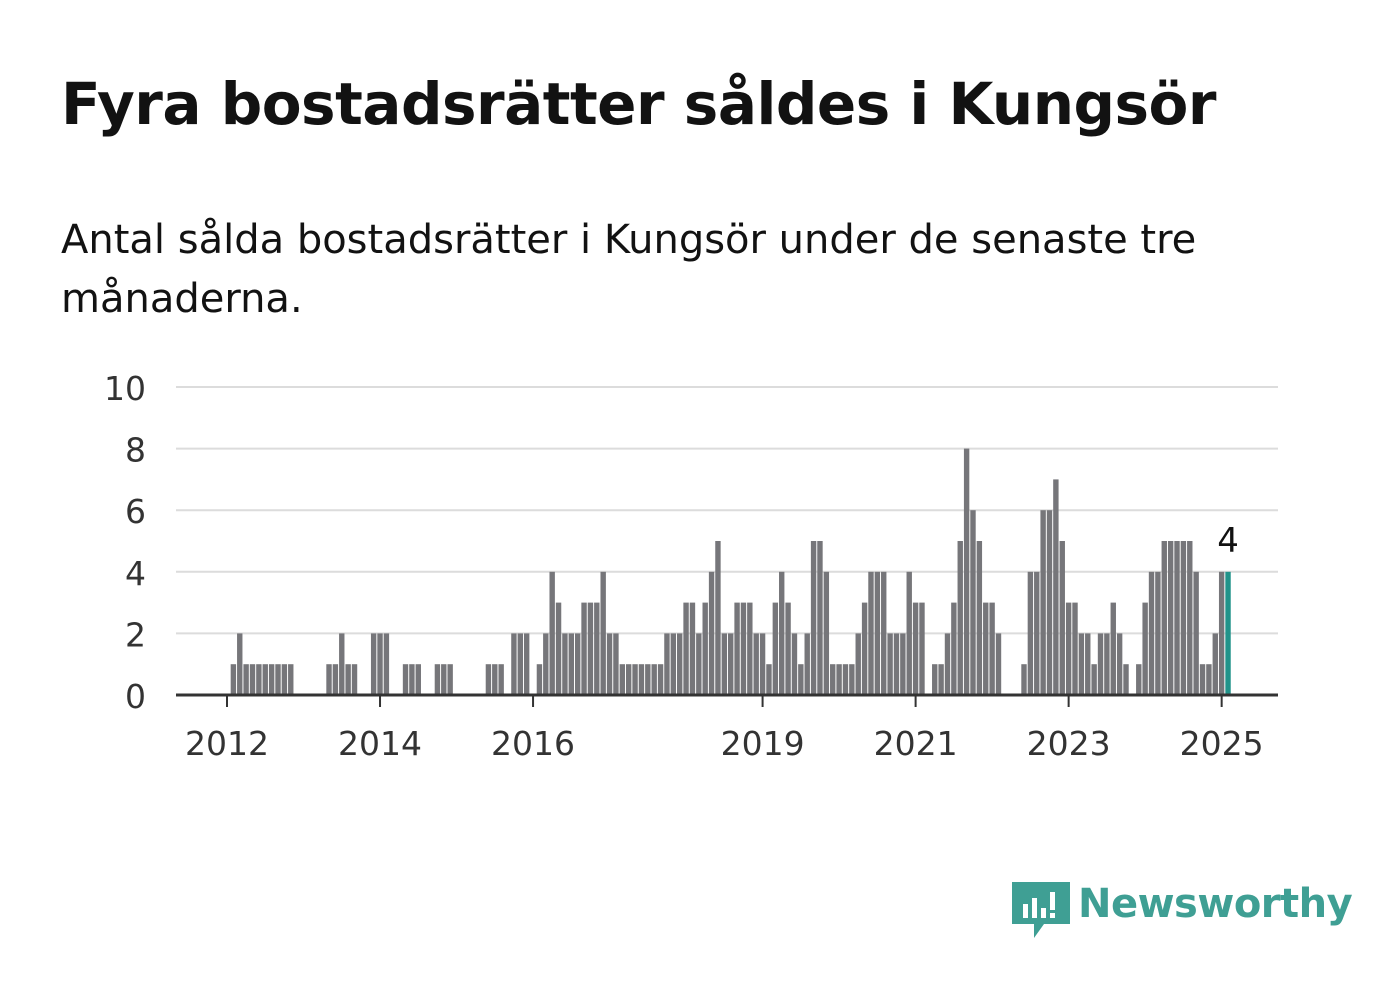  Describe the element at coordinates (227, 743) in the screenshot. I see `x-tick-label: 2012` at that location.